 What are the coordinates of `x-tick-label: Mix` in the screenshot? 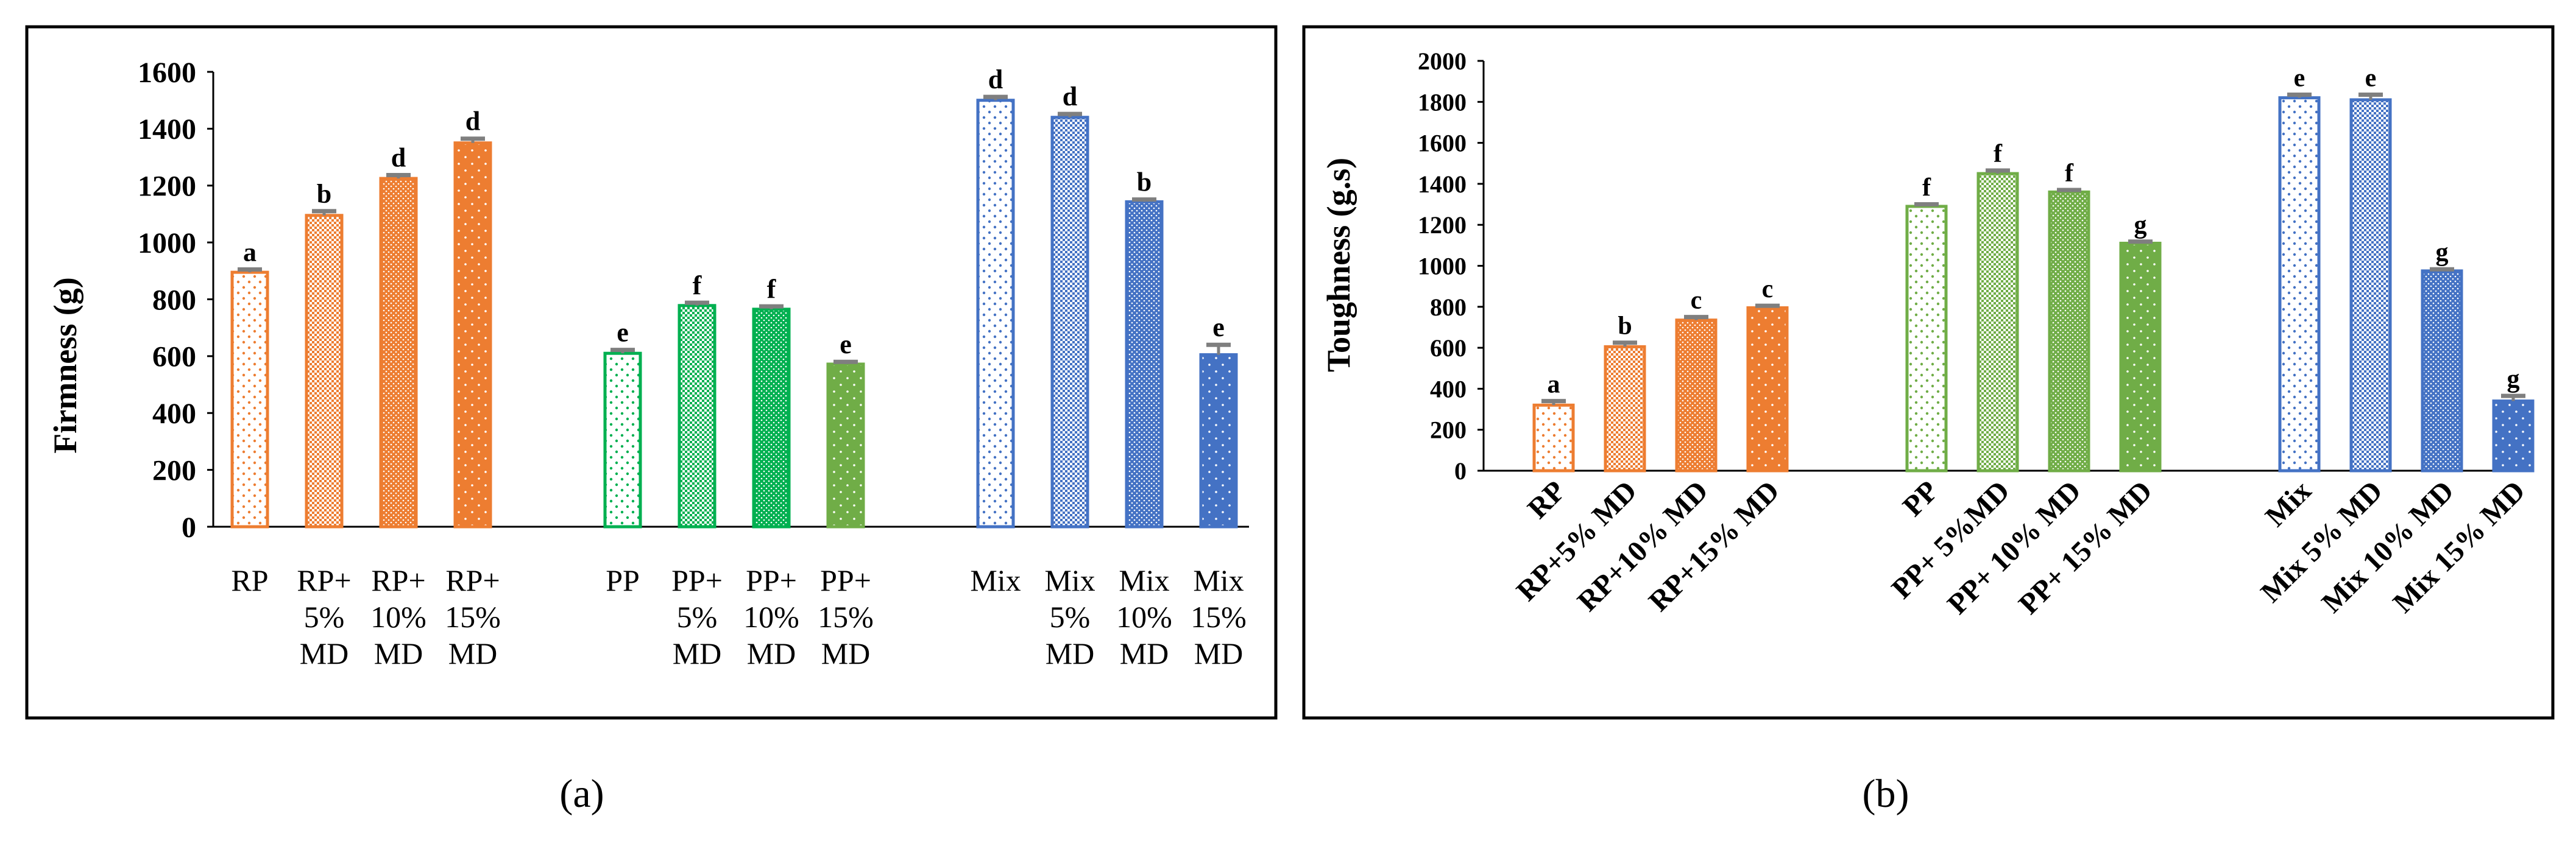 It's located at (995, 580).